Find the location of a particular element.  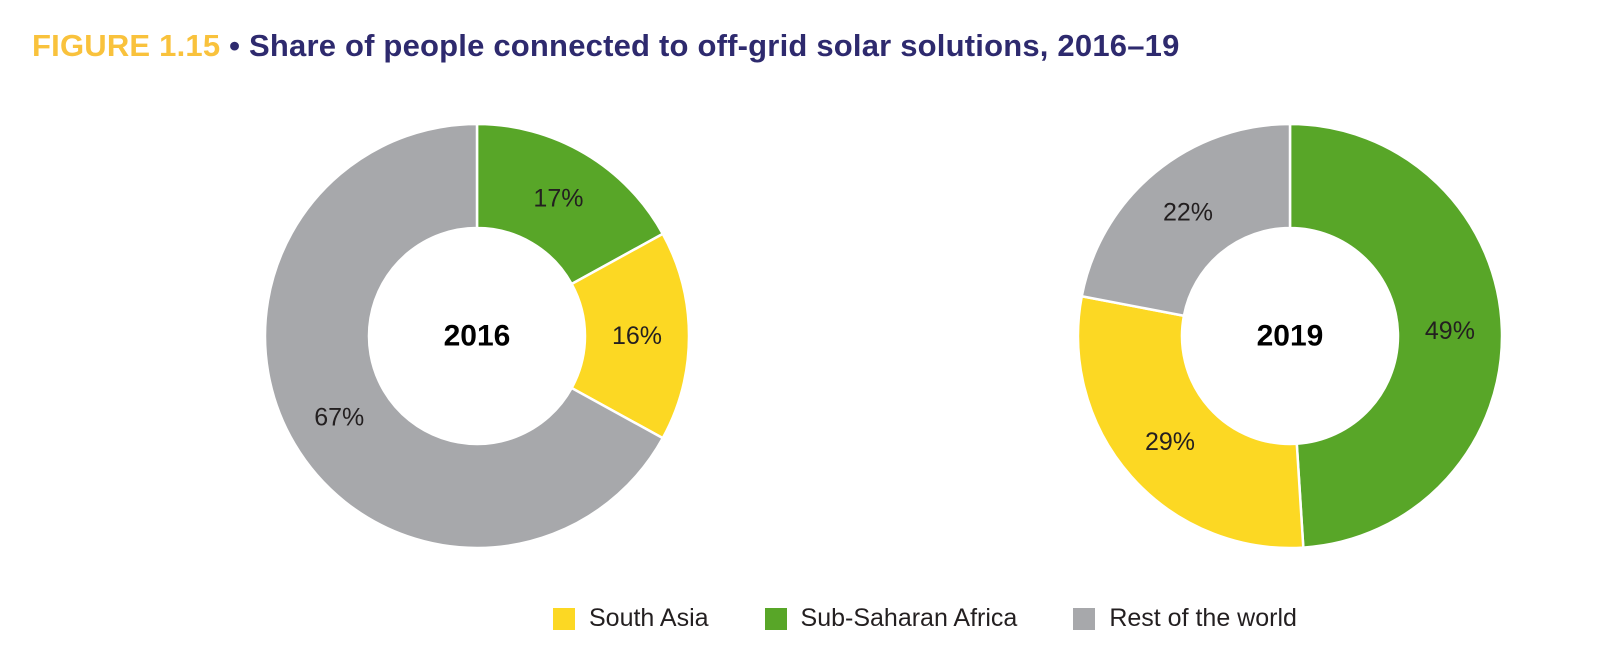

legend-label-rest-of-the-world: Rest of the world is located at coordinates (1203, 618).